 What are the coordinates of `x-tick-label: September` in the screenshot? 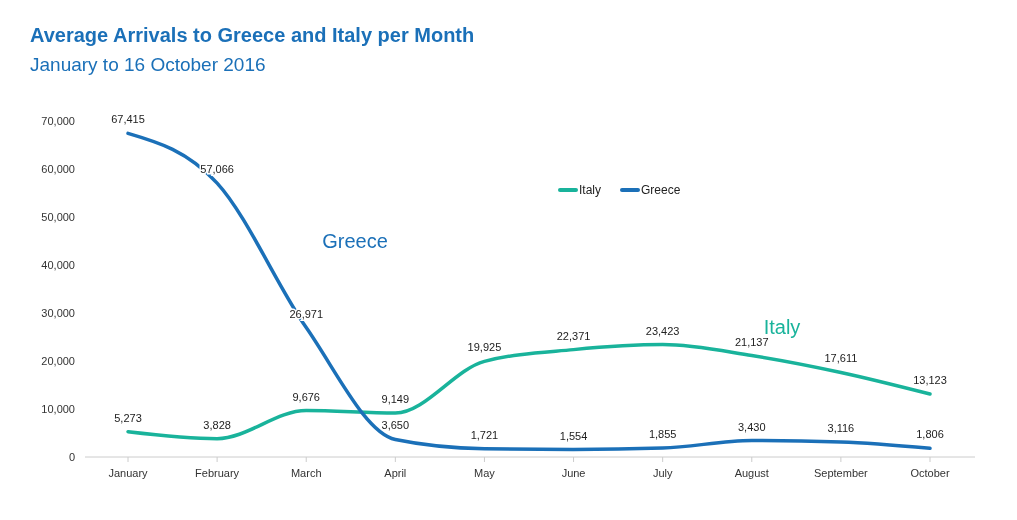 It's located at (841, 473).